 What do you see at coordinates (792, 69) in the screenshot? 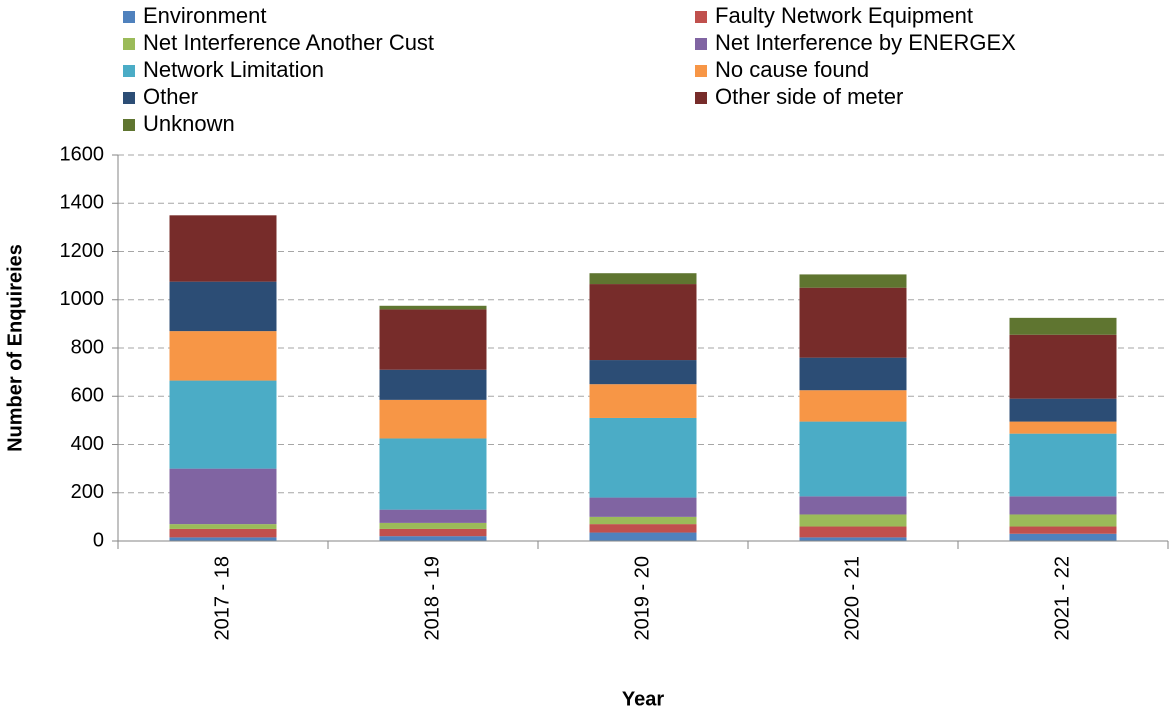
I see `legend-label: No cause found` at bounding box center [792, 69].